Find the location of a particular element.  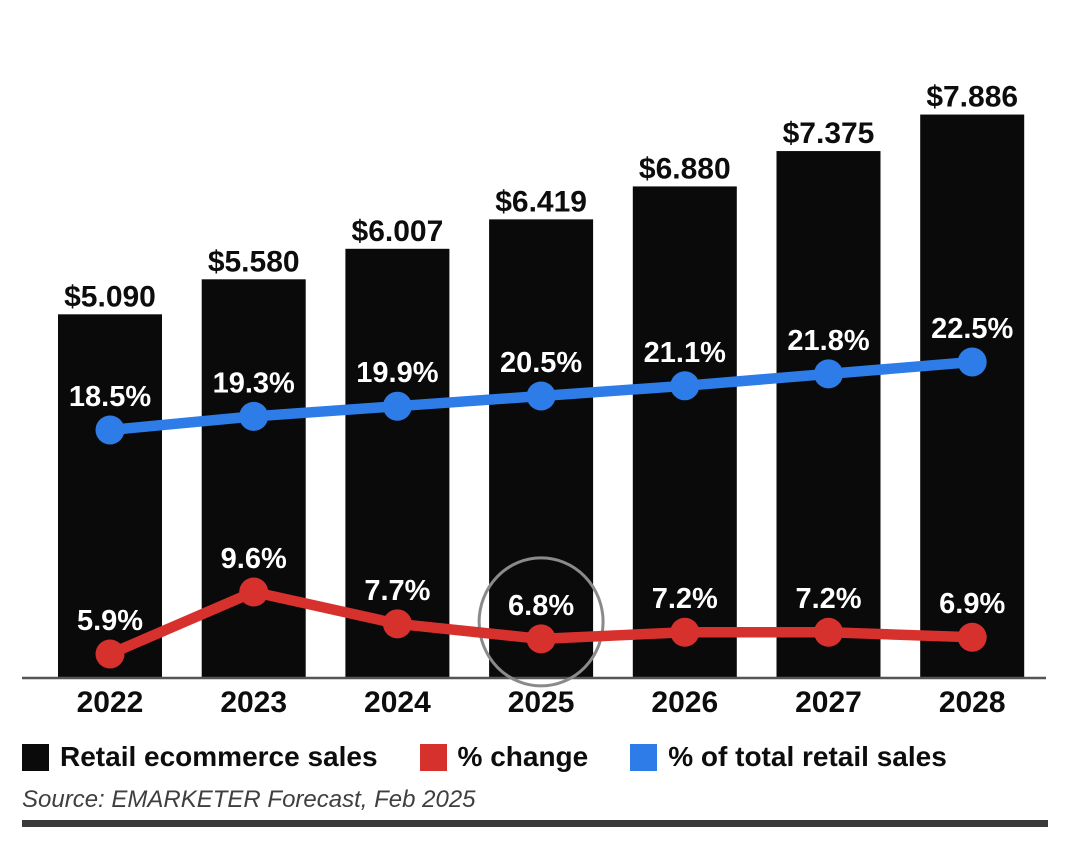

pct-change-line-point-2026 is located at coordinates (685, 632).